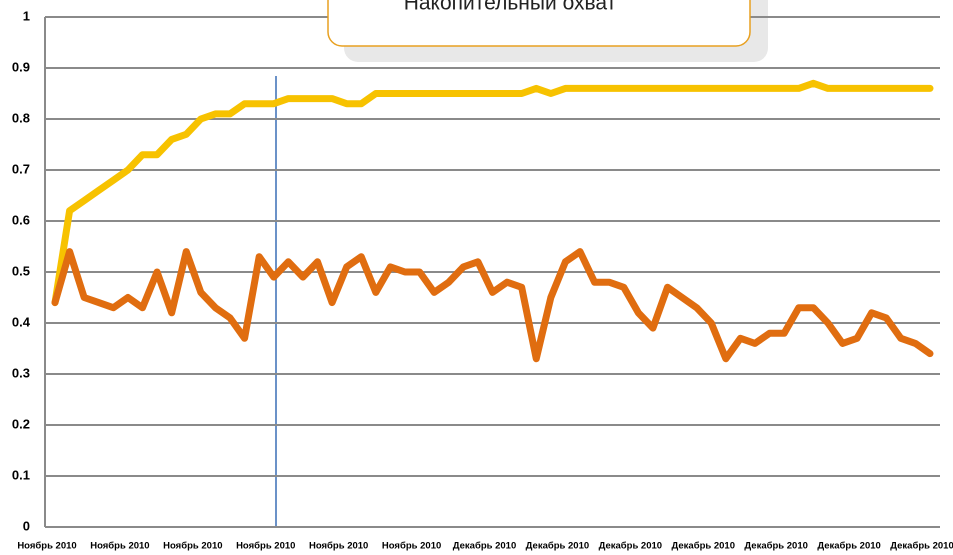  I want to click on y-tick-label: 0, so click(26, 525).